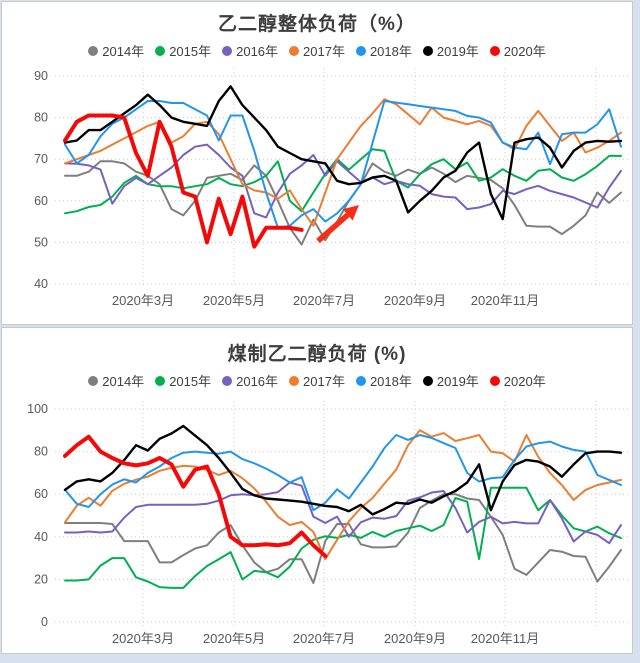 The image size is (640, 663). I want to click on series-line-2018年, so click(343, 473).